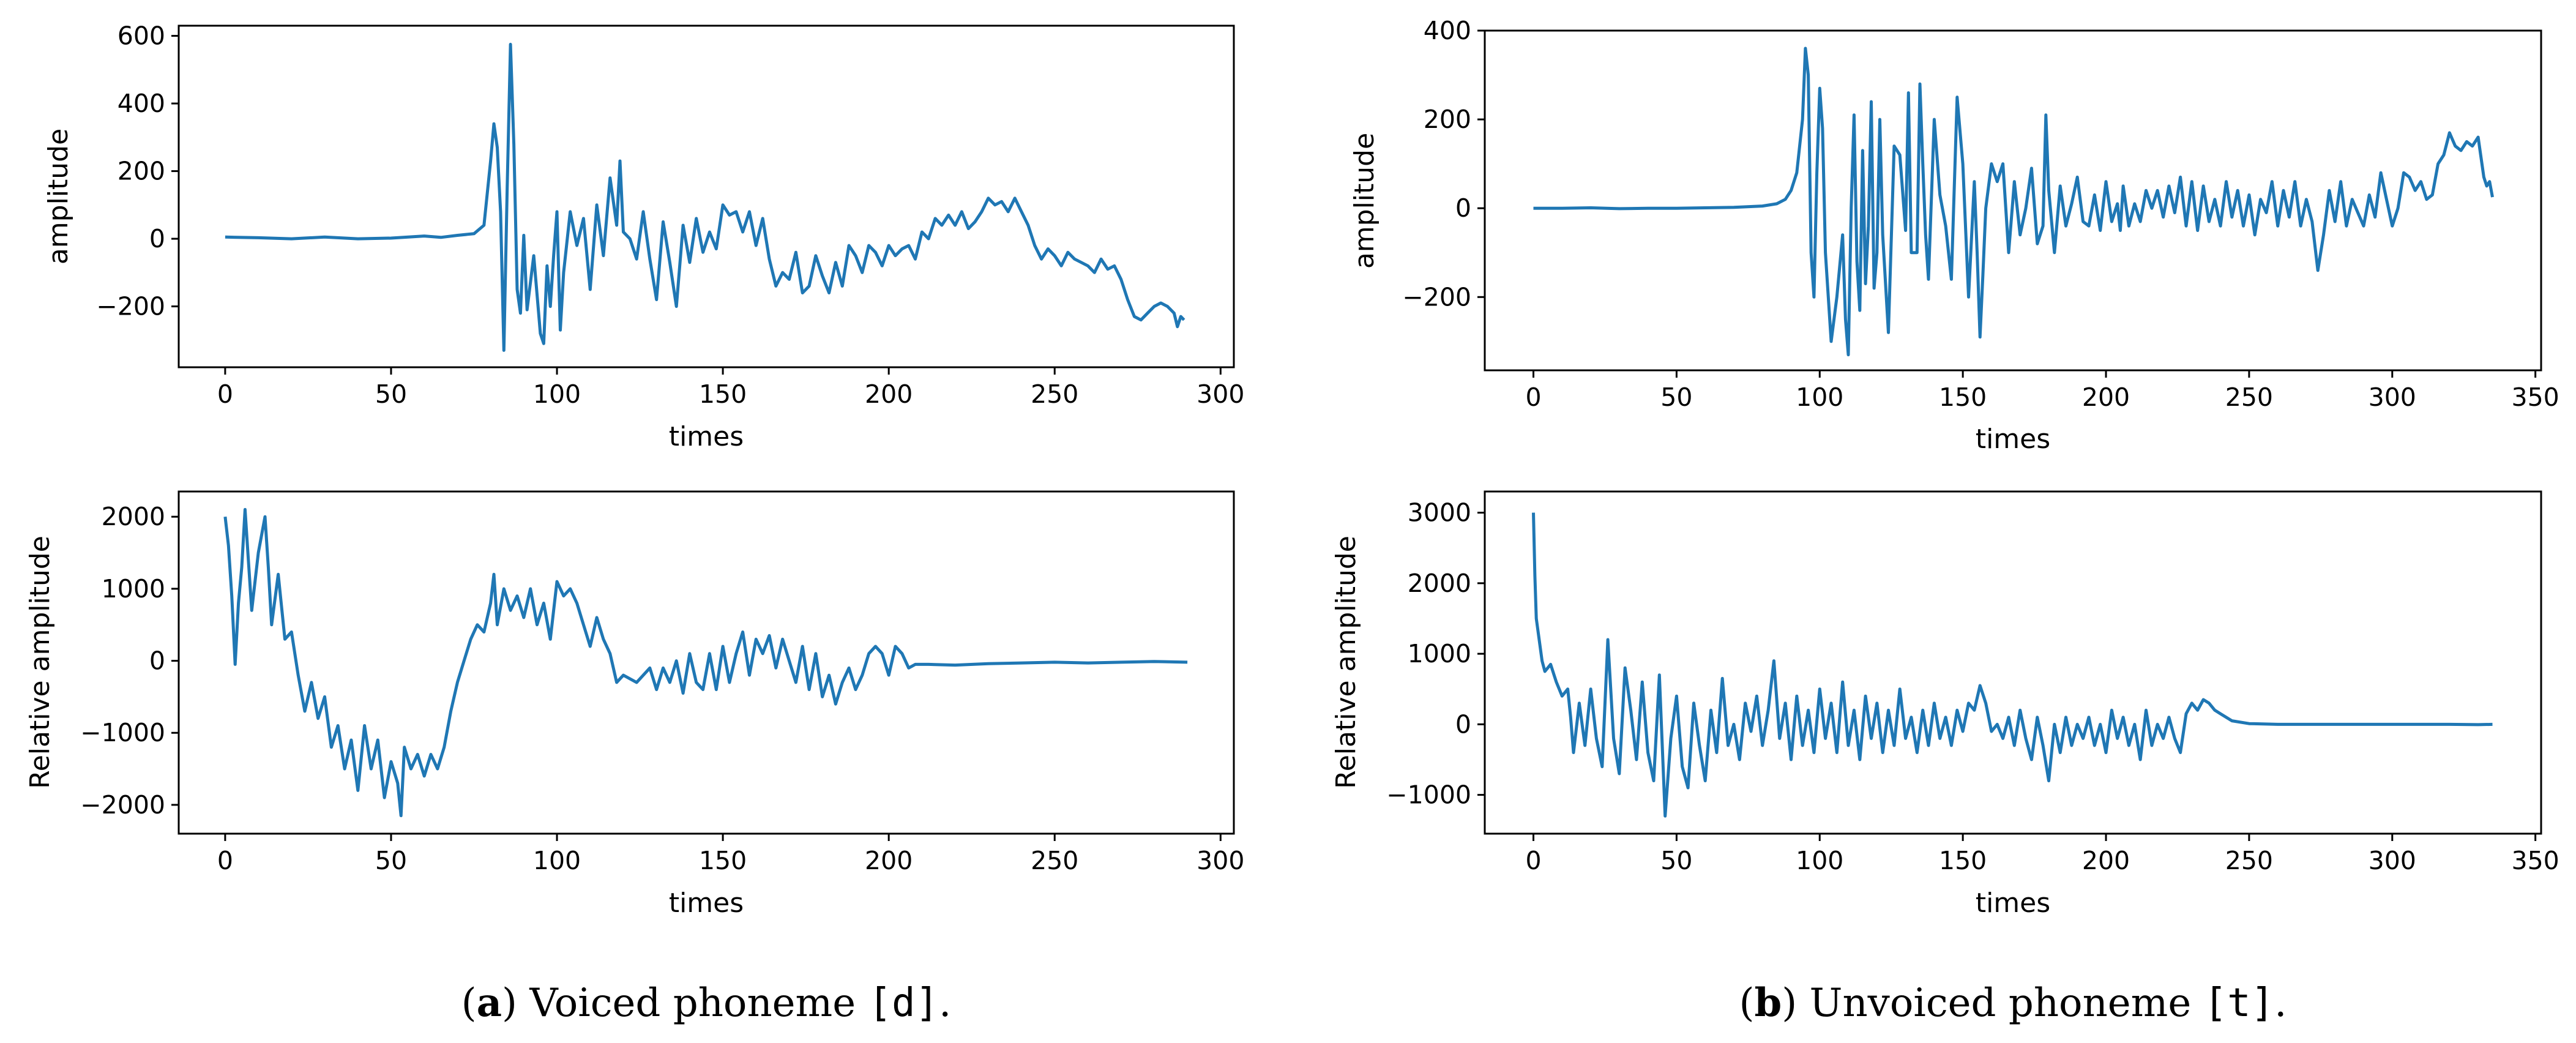  Describe the element at coordinates (2001, 1003) in the screenshot. I see `caption-text: Unvoiced phoneme` at that location.